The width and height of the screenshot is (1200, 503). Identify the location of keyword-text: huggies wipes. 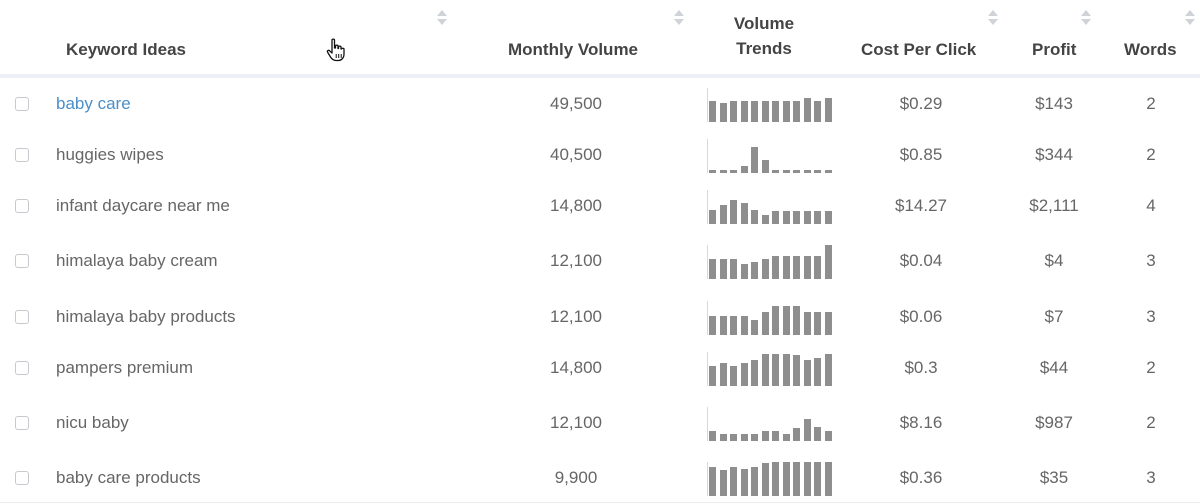
(110, 154).